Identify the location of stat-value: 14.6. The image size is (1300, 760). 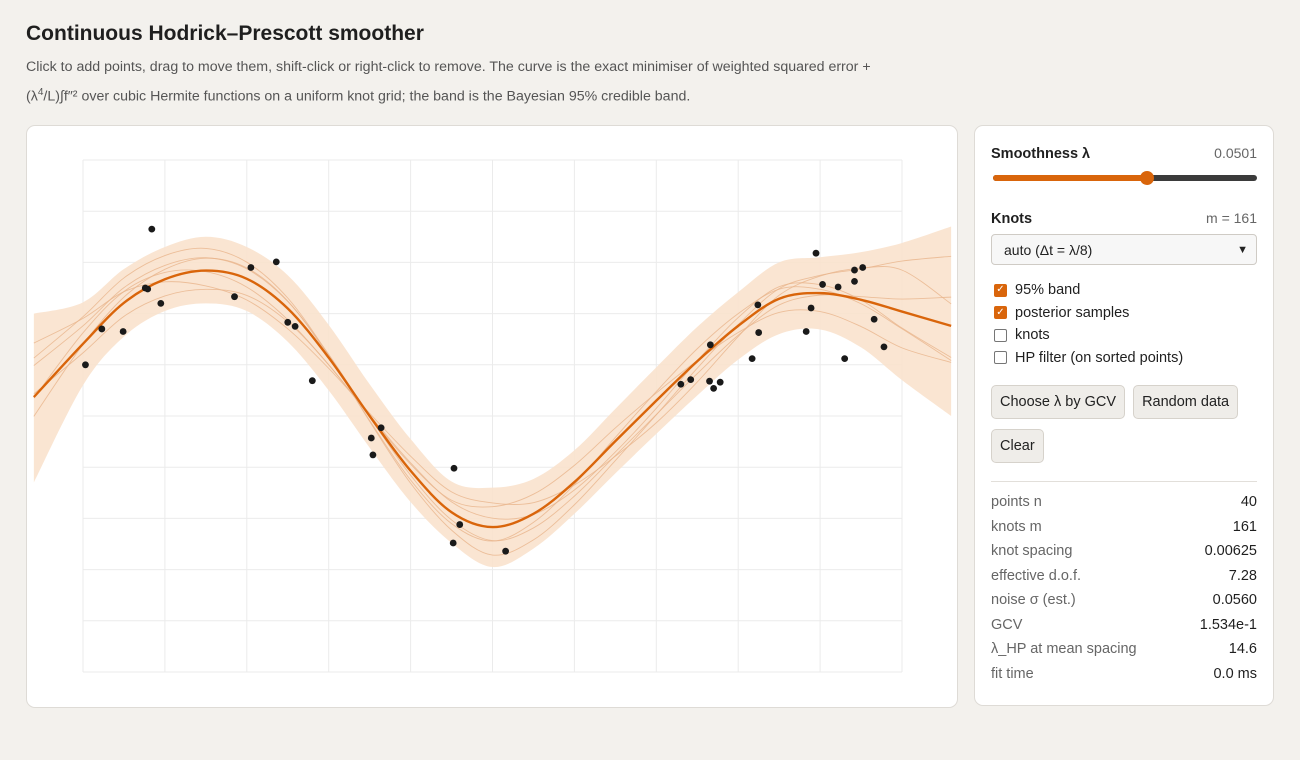
(1242, 649).